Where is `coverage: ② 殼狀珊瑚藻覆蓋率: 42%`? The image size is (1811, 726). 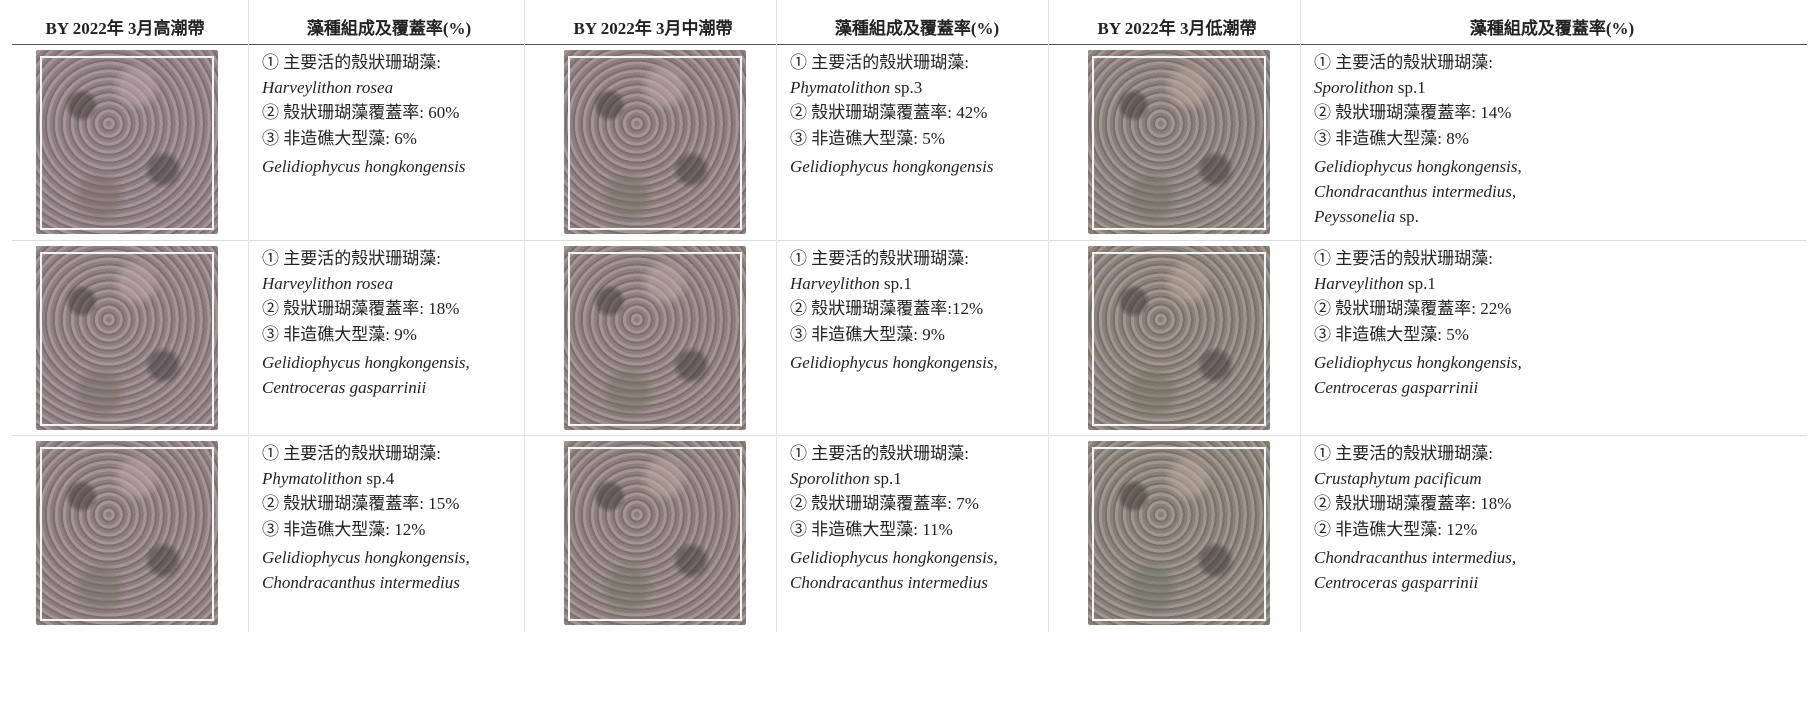
coverage: ② 殼狀珊瑚藻覆蓋率: 42% is located at coordinates (889, 112).